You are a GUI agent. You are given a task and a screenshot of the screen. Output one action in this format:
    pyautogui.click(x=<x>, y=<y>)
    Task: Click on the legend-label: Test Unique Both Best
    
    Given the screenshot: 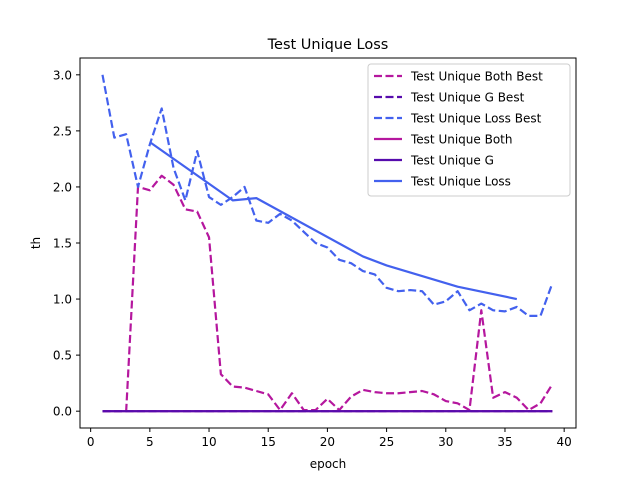 What is the action you would take?
    pyautogui.click(x=476, y=77)
    